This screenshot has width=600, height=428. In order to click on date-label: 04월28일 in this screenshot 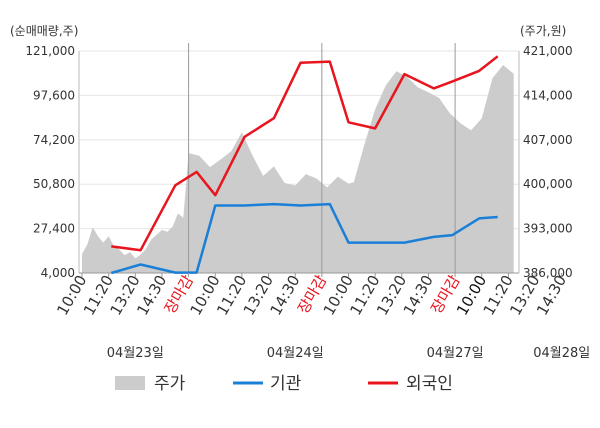, I will do `click(561, 353)`.